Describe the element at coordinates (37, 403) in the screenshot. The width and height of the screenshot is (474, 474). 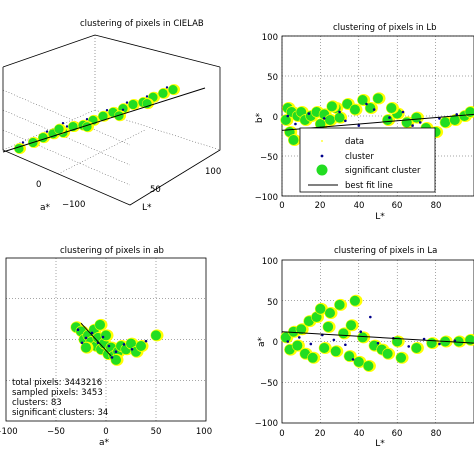
I see `ab-stat-clusters: clusters: 83` at that location.